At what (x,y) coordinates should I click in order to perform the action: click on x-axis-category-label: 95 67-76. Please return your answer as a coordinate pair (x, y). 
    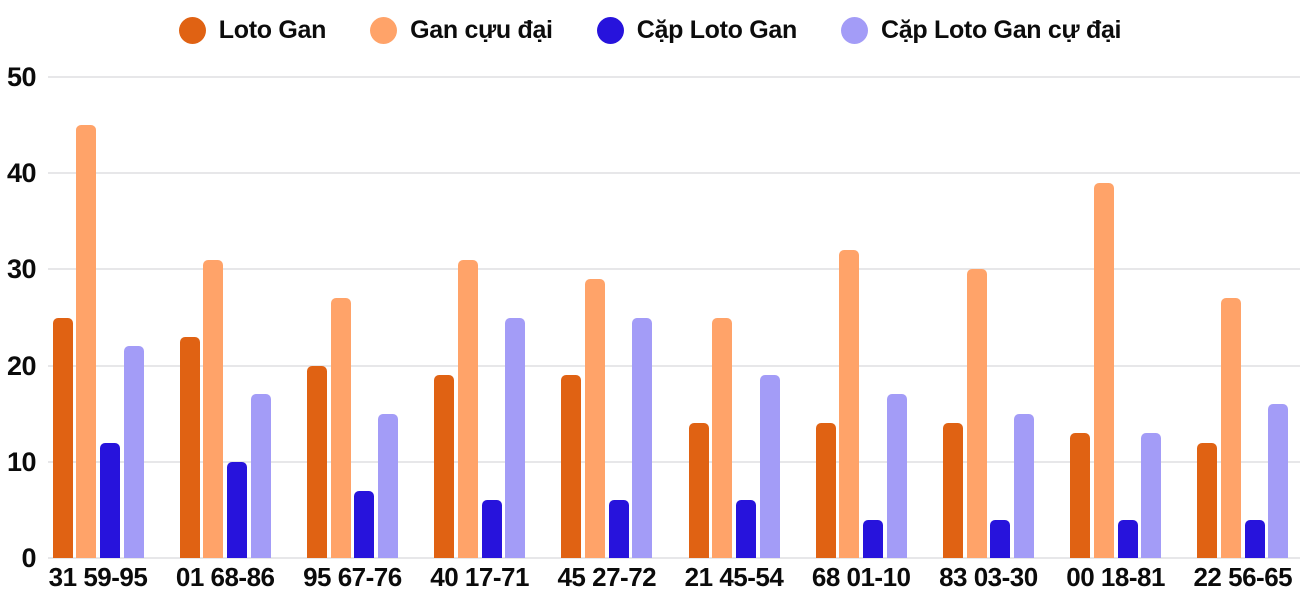
    Looking at the image, I should click on (352, 577).